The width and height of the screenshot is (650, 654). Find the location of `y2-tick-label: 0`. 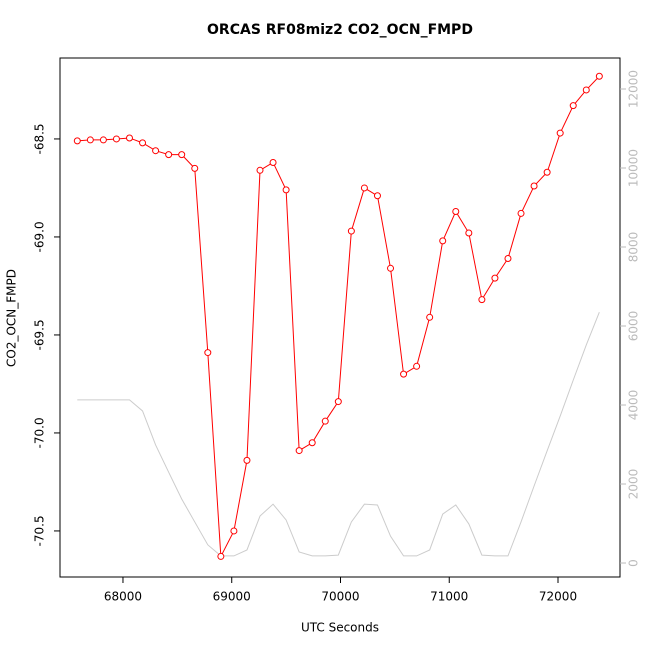

y2-tick-label: 0 is located at coordinates (634, 563).